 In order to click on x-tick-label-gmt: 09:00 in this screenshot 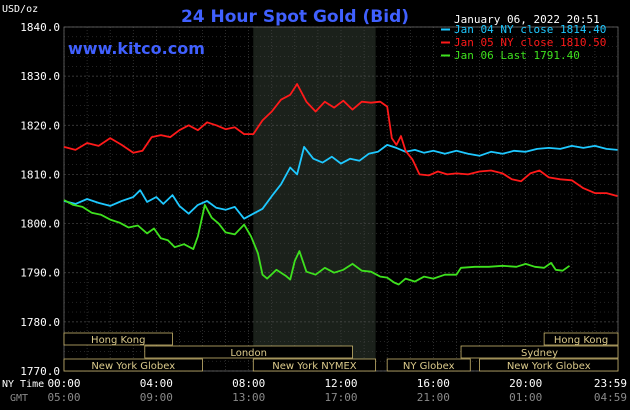, I will do `click(156, 397)`.